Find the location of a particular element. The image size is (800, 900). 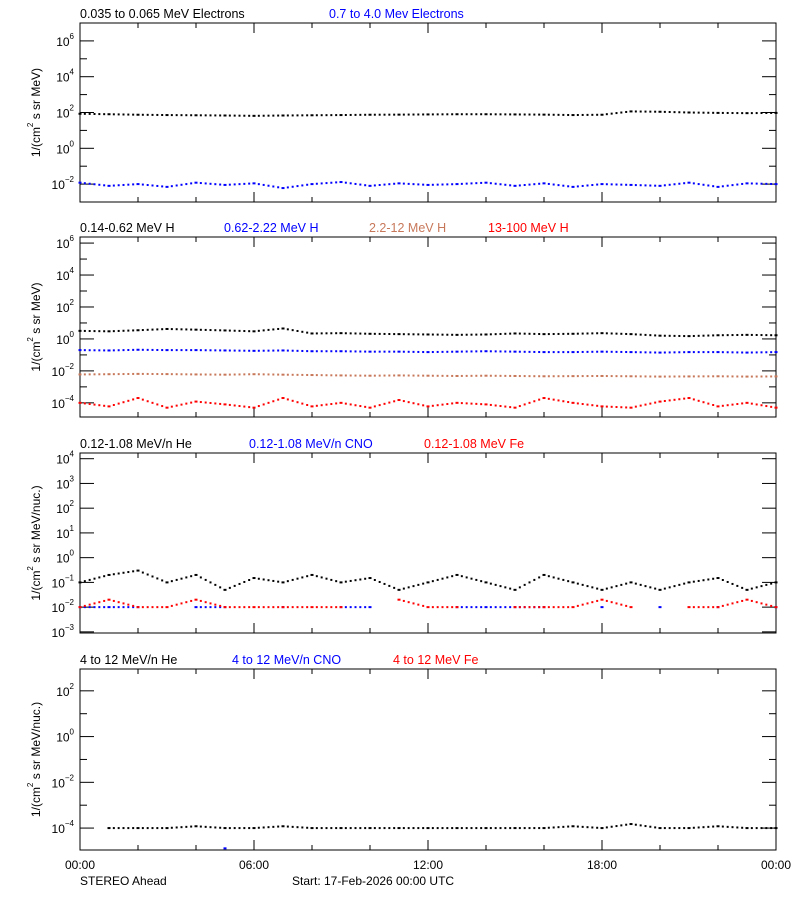

series-points is located at coordinates (428, 185).